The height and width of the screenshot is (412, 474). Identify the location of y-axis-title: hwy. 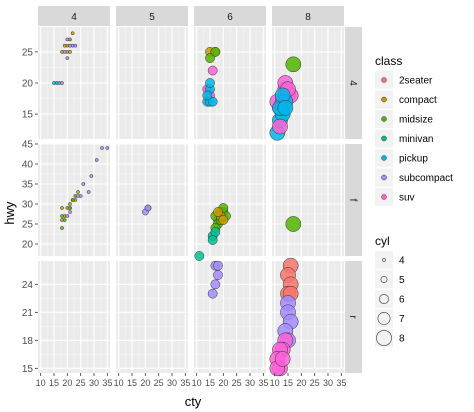
(9, 213).